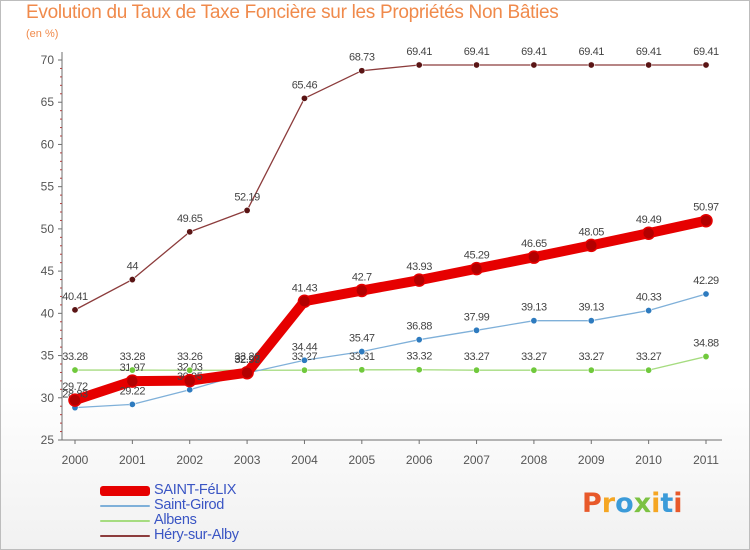 This screenshot has height=550, width=750. What do you see at coordinates (534, 244) in the screenshot?
I see `data-label: 46.65` at bounding box center [534, 244].